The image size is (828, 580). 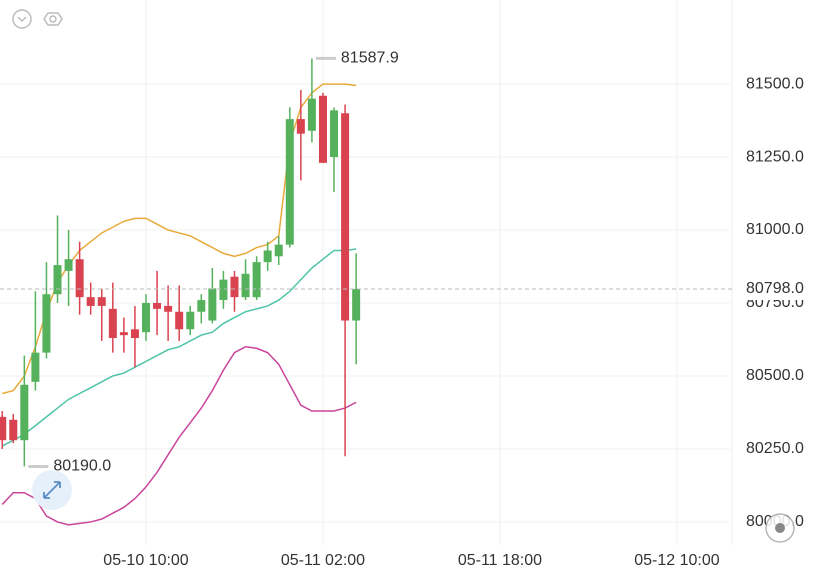 I want to click on min-label: 80190.0, so click(x=82, y=466).